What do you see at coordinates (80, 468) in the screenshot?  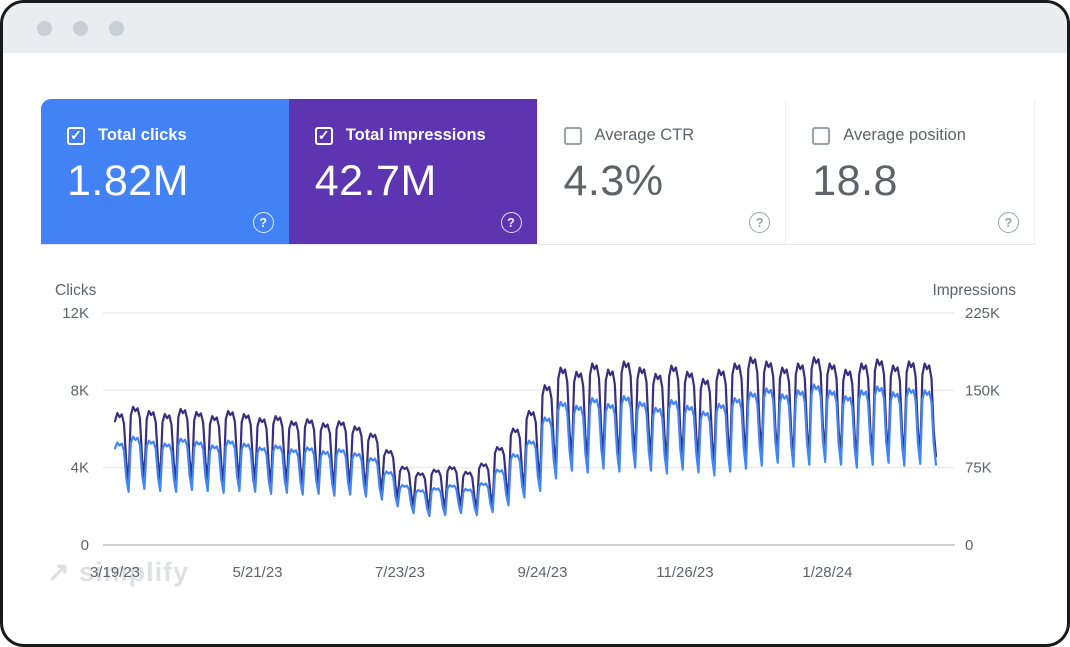 I see `svg-text: 4K` at bounding box center [80, 468].